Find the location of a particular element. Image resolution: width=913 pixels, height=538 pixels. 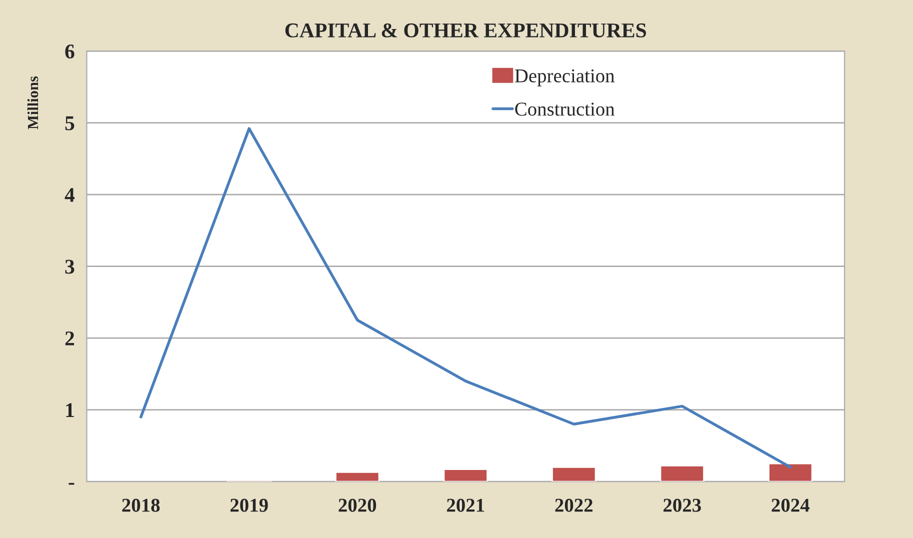

y-tick-label: 2 is located at coordinates (69, 338).